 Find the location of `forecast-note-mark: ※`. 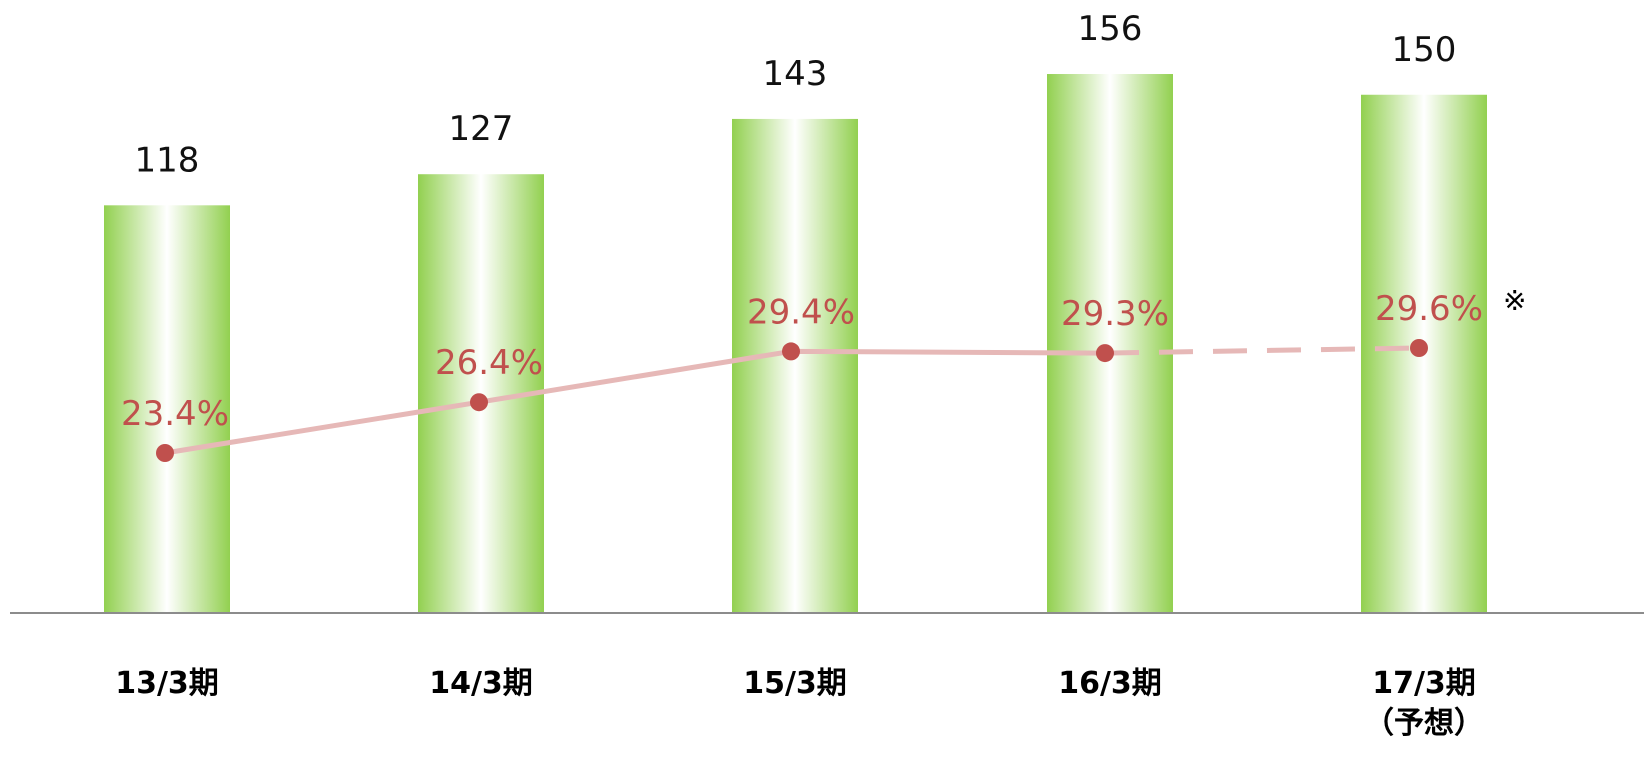

forecast-note-mark: ※ is located at coordinates (1514, 300).